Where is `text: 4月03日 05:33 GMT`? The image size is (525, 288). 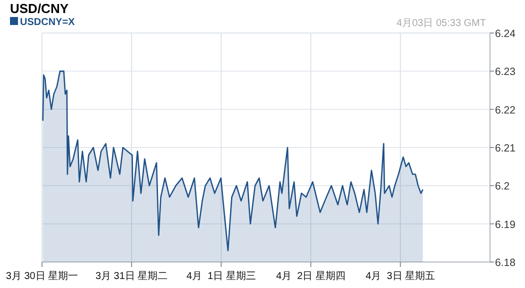
text: 4月03日 05:33 GMT is located at coordinates (441, 23).